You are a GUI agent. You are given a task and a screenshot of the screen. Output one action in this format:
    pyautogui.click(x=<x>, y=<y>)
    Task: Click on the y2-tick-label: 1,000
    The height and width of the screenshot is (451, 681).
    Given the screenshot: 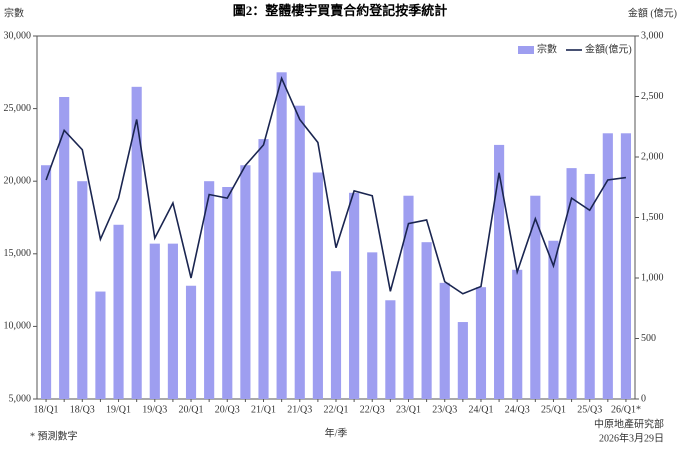 What is the action you would take?
    pyautogui.click(x=652, y=277)
    